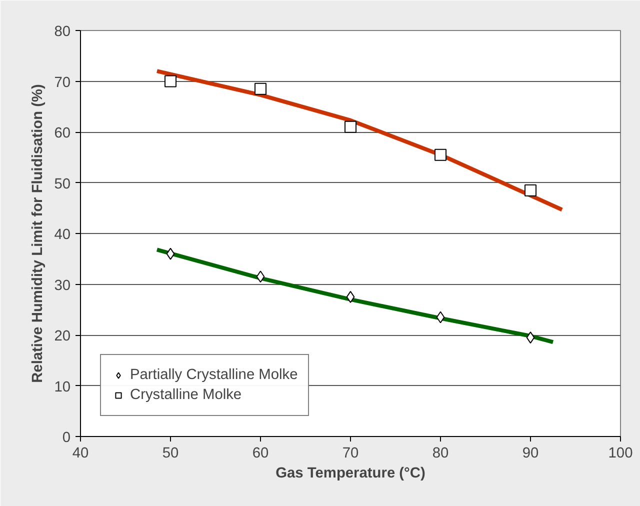 The height and width of the screenshot is (506, 640). Describe the element at coordinates (186, 395) in the screenshot. I see `legend-label: Crystalline Molke` at that location.